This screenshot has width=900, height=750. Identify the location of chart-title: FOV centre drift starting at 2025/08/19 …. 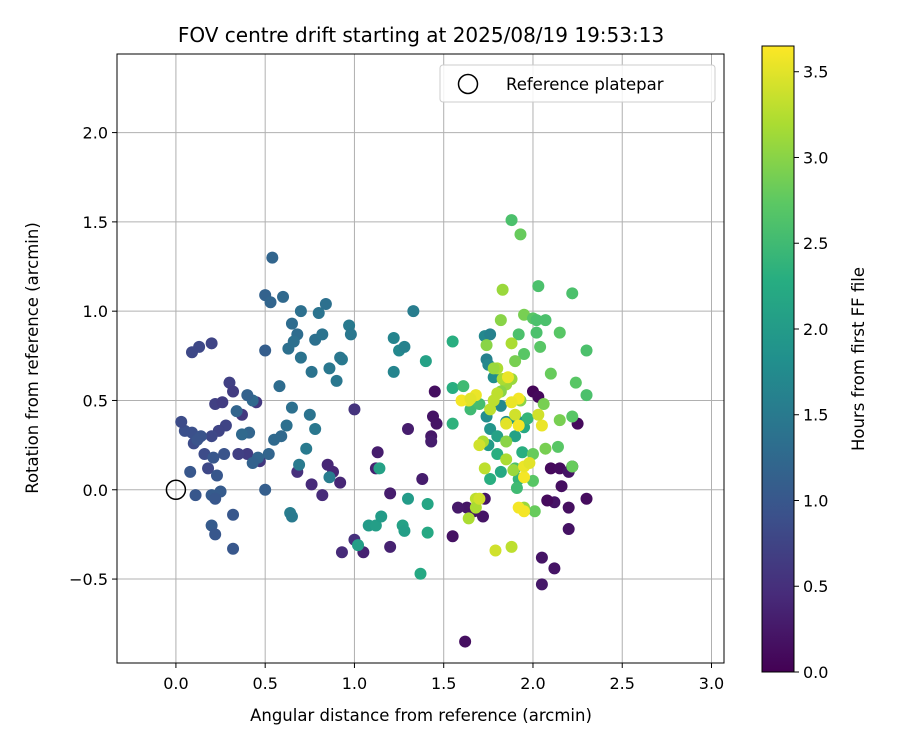
(421, 35).